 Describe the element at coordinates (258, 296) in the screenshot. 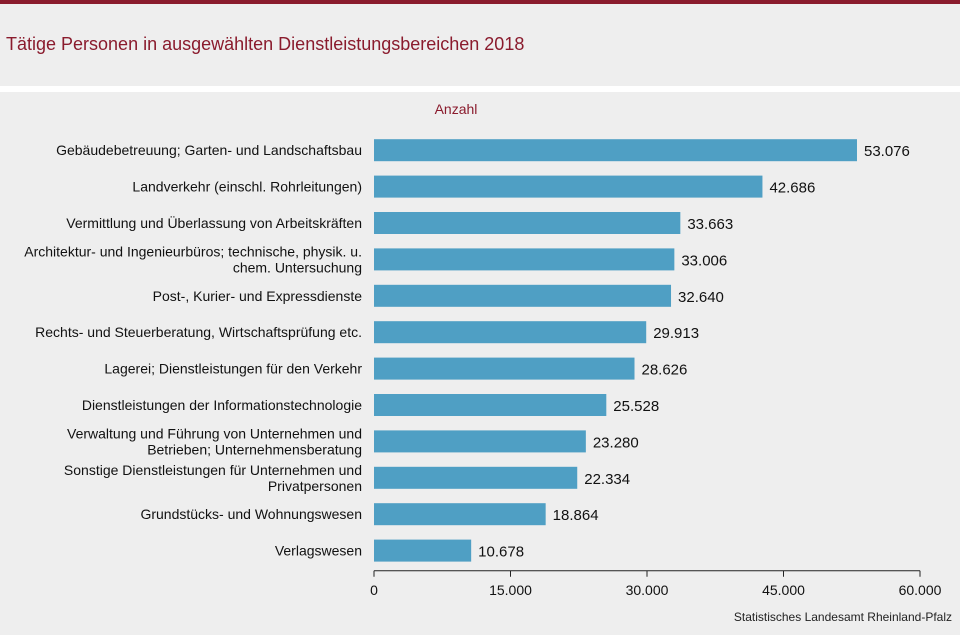

I see `category-label: Post-, Kurier- und Expressdienste` at that location.